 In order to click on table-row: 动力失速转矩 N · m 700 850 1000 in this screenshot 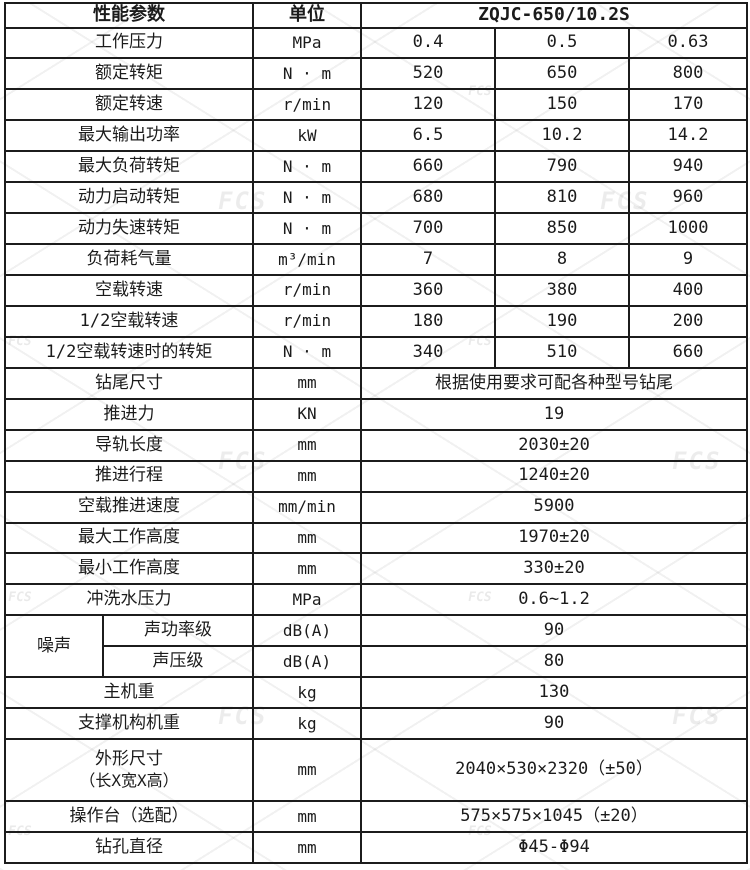, I will do `click(376, 229)`.